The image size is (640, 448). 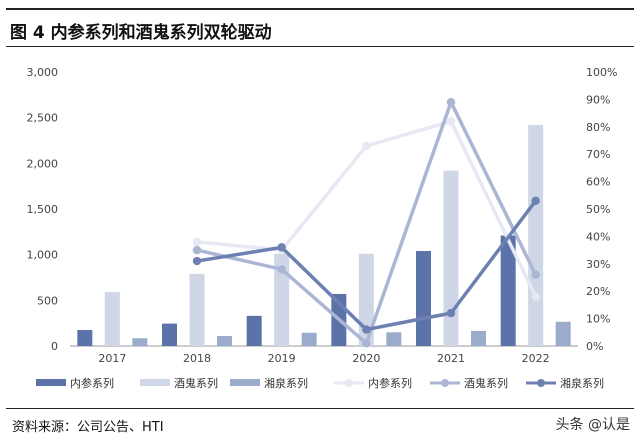 I want to click on y-right-tick-label: 10%, so click(x=598, y=319).